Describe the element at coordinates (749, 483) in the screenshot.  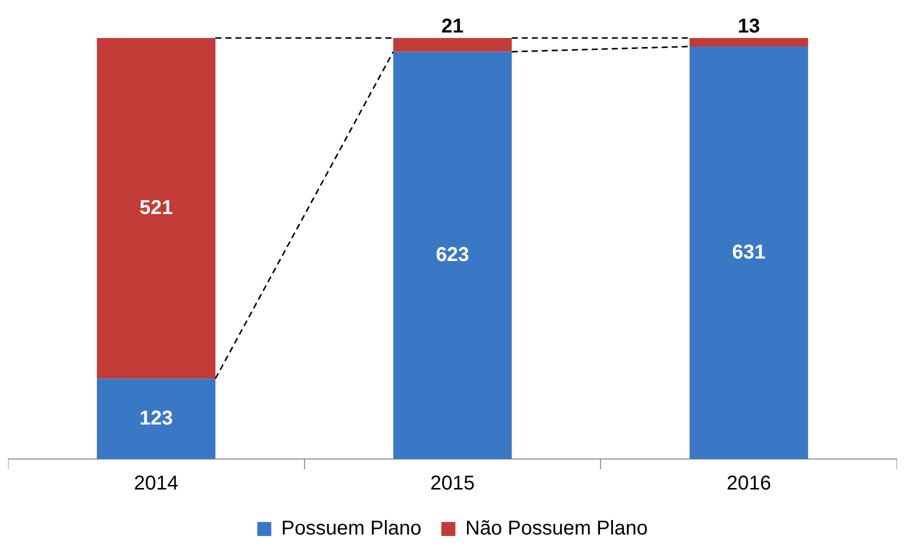
I see `x-tick-label: 2016` at that location.